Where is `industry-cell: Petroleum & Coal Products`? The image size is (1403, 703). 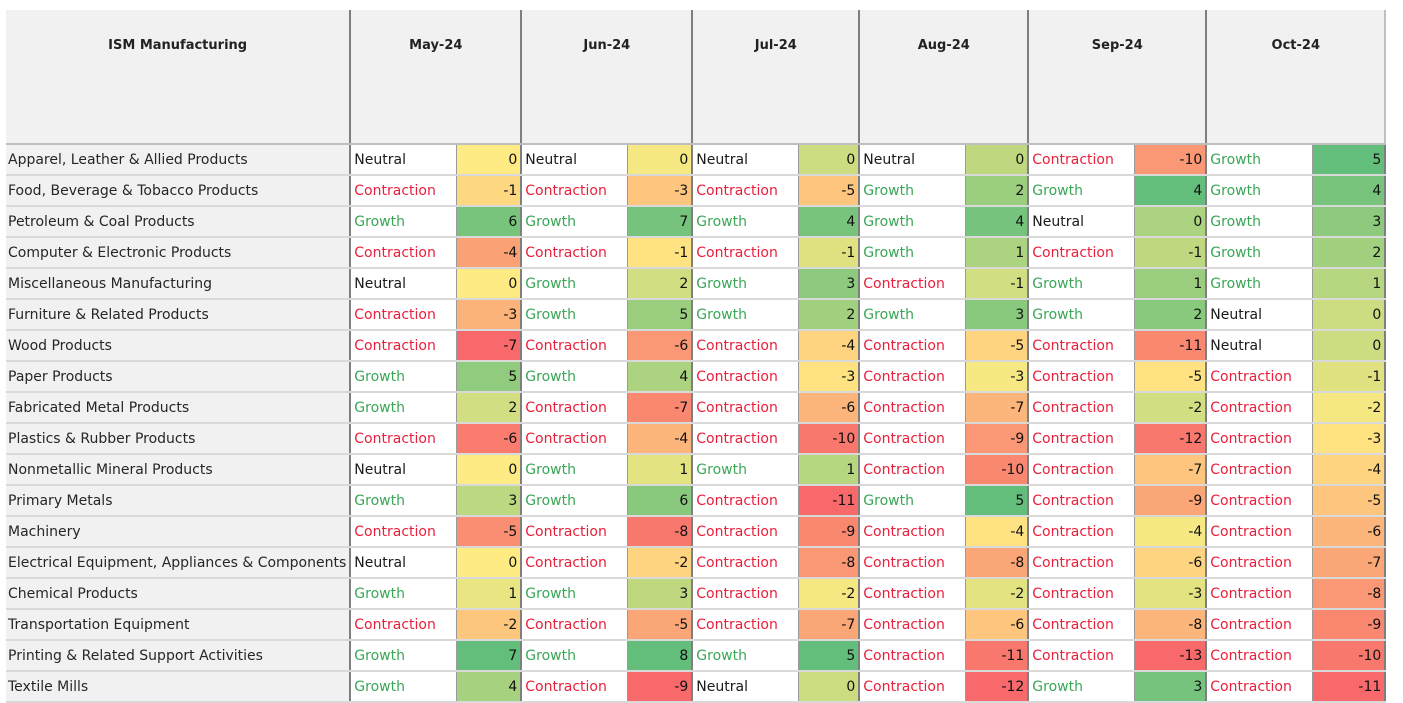
industry-cell: Petroleum & Coal Products is located at coordinates (179, 222).